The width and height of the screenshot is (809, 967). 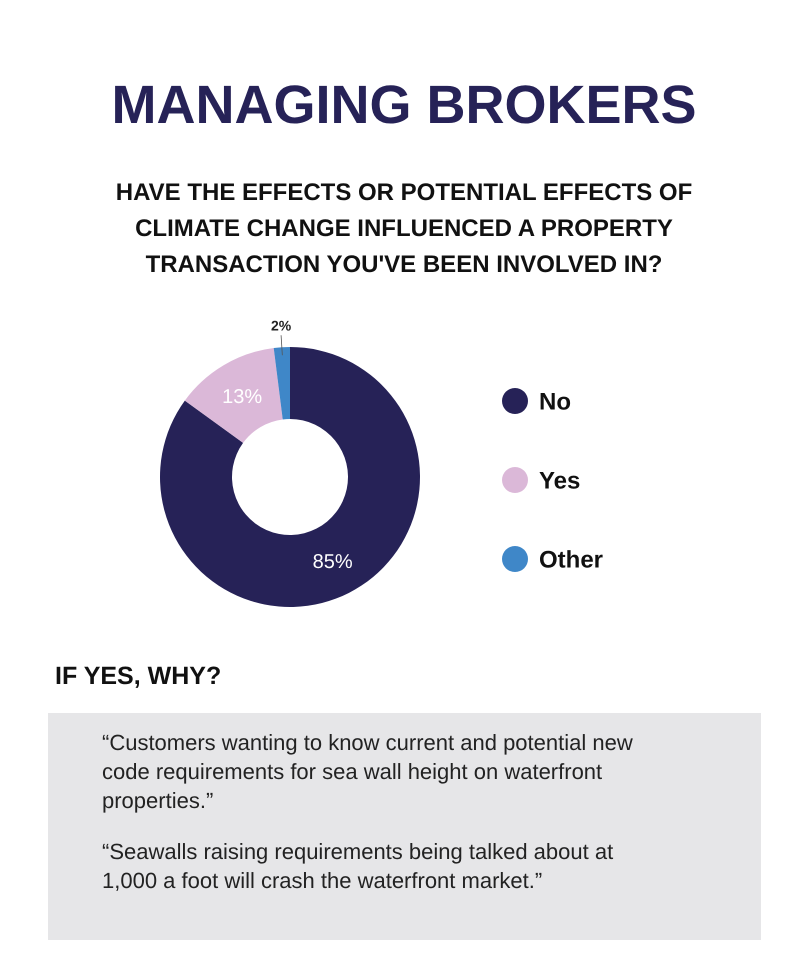 What do you see at coordinates (358, 866) in the screenshot?
I see `text: “Seawalls raising requirements being talked about at 1,000 a foot will crash the waterfront market.”` at bounding box center [358, 866].